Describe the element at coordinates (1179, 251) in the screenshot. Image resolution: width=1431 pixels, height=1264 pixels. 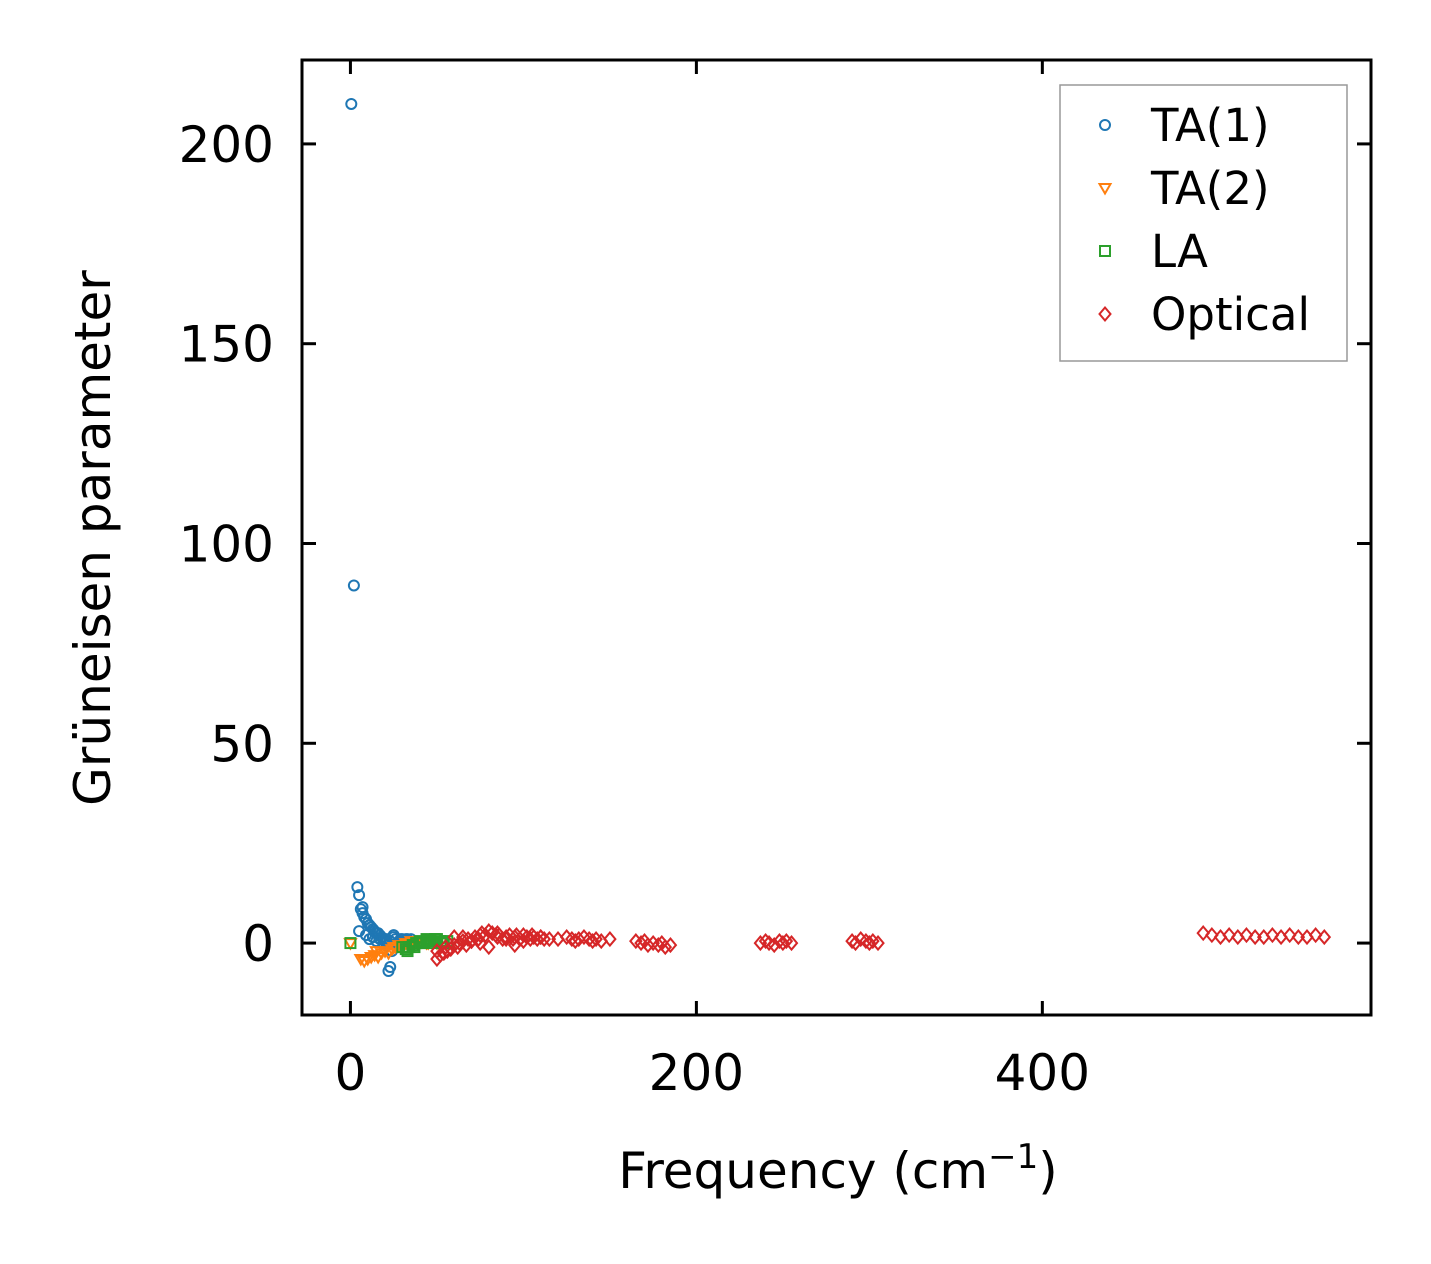
I see `legend-label: LA` at that location.